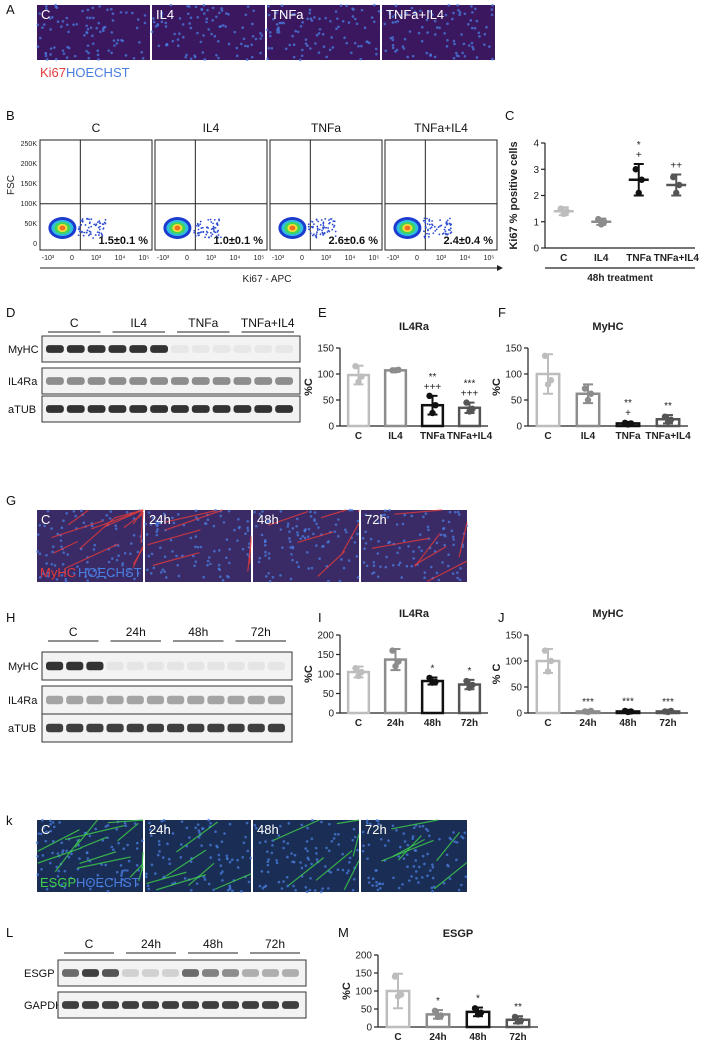  What do you see at coordinates (198, 855) in the screenshot?
I see `panel-k-tile` at bounding box center [198, 855].